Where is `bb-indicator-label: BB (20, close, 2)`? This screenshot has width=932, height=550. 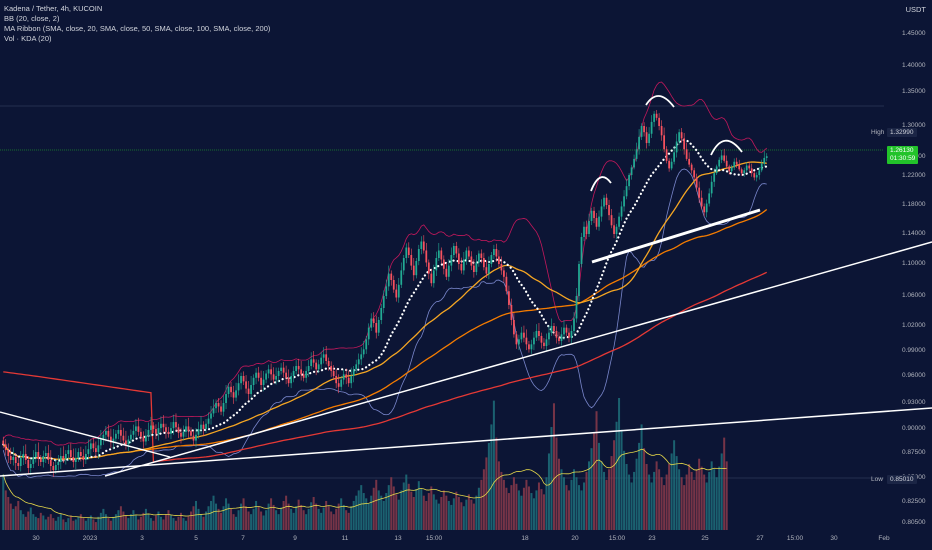 bb-indicator-label: BB (20, close, 2) is located at coordinates (32, 18).